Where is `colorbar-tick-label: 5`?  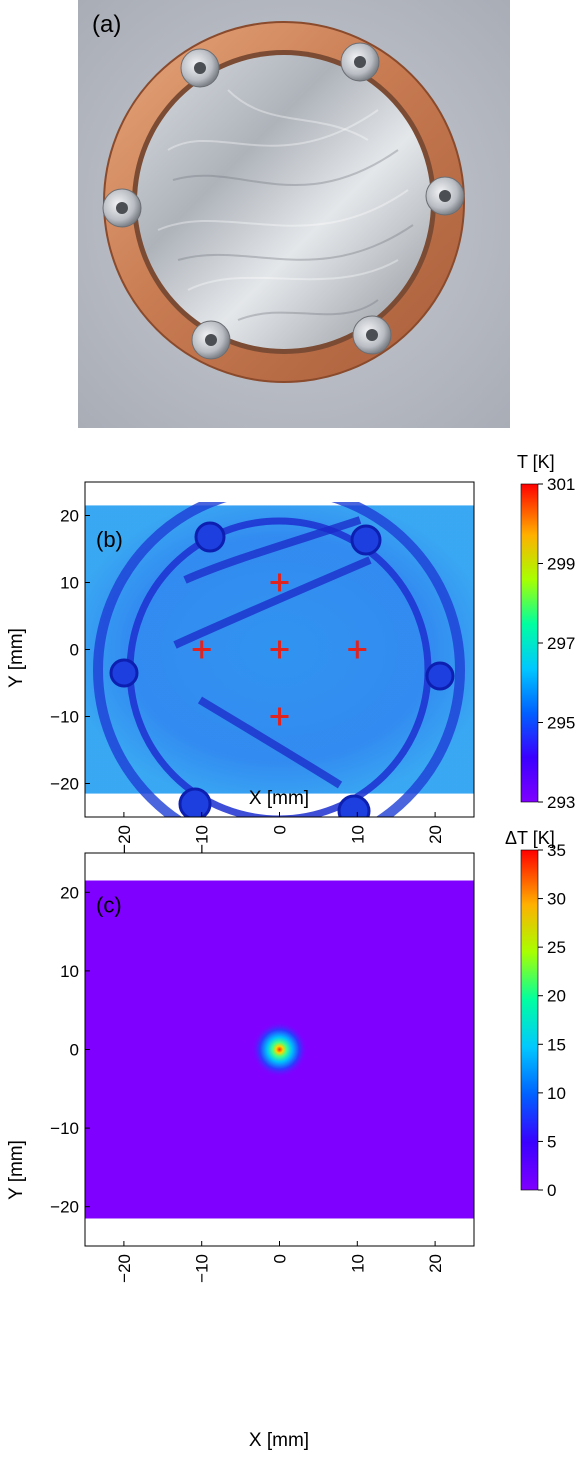 colorbar-tick-label: 5 is located at coordinates (551, 1141).